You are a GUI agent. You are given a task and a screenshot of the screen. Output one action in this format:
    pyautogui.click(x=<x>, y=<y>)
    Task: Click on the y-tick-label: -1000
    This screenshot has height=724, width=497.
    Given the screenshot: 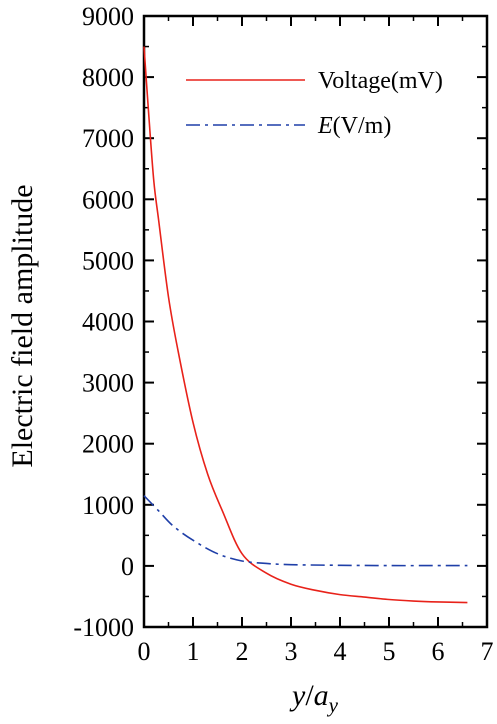 What is the action you would take?
    pyautogui.click(x=103, y=627)
    